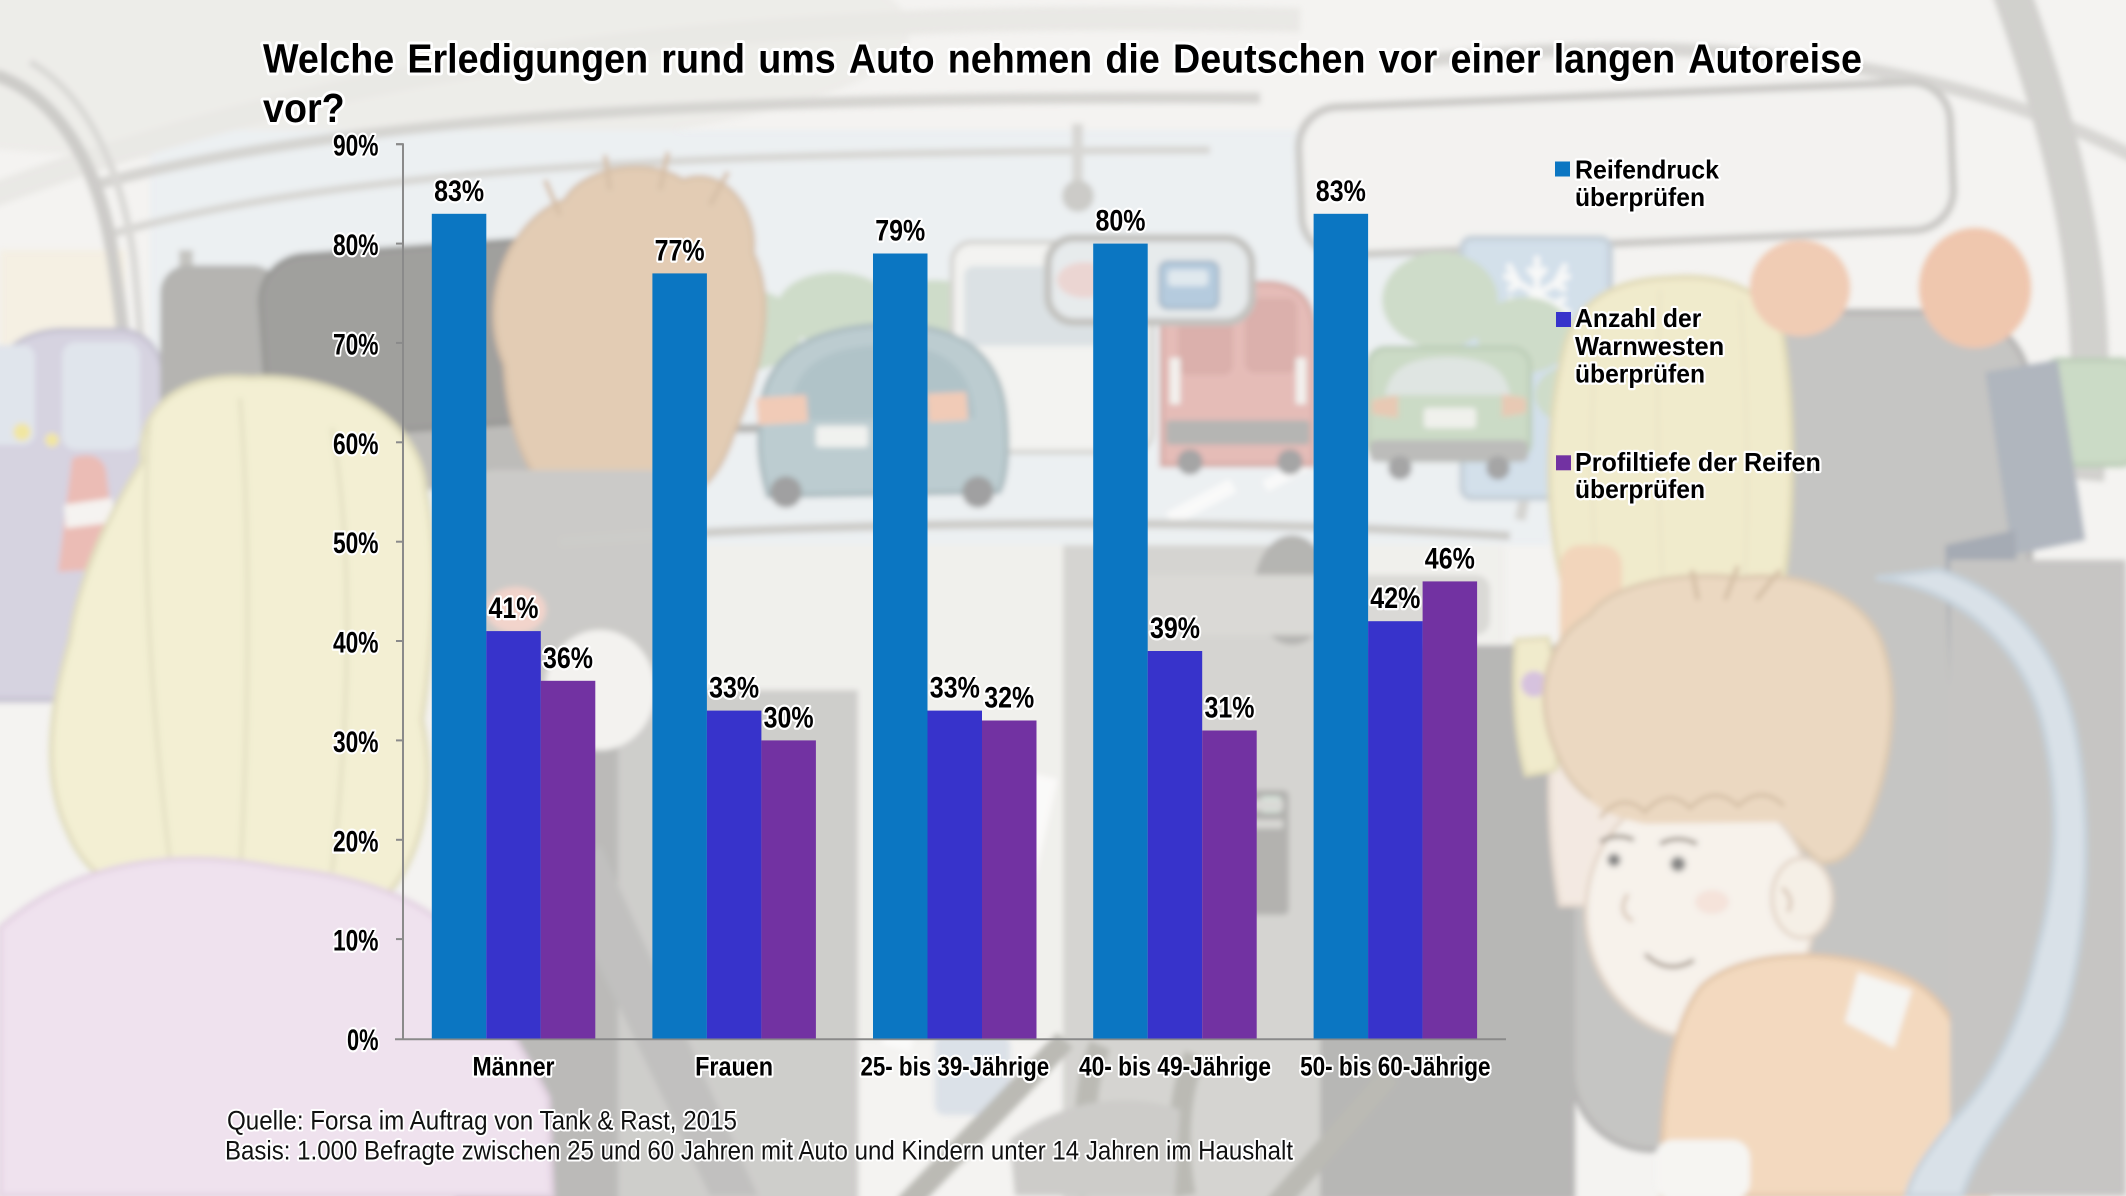  Describe the element at coordinates (1614, 58) in the screenshot. I see `svg-text: langen` at that location.